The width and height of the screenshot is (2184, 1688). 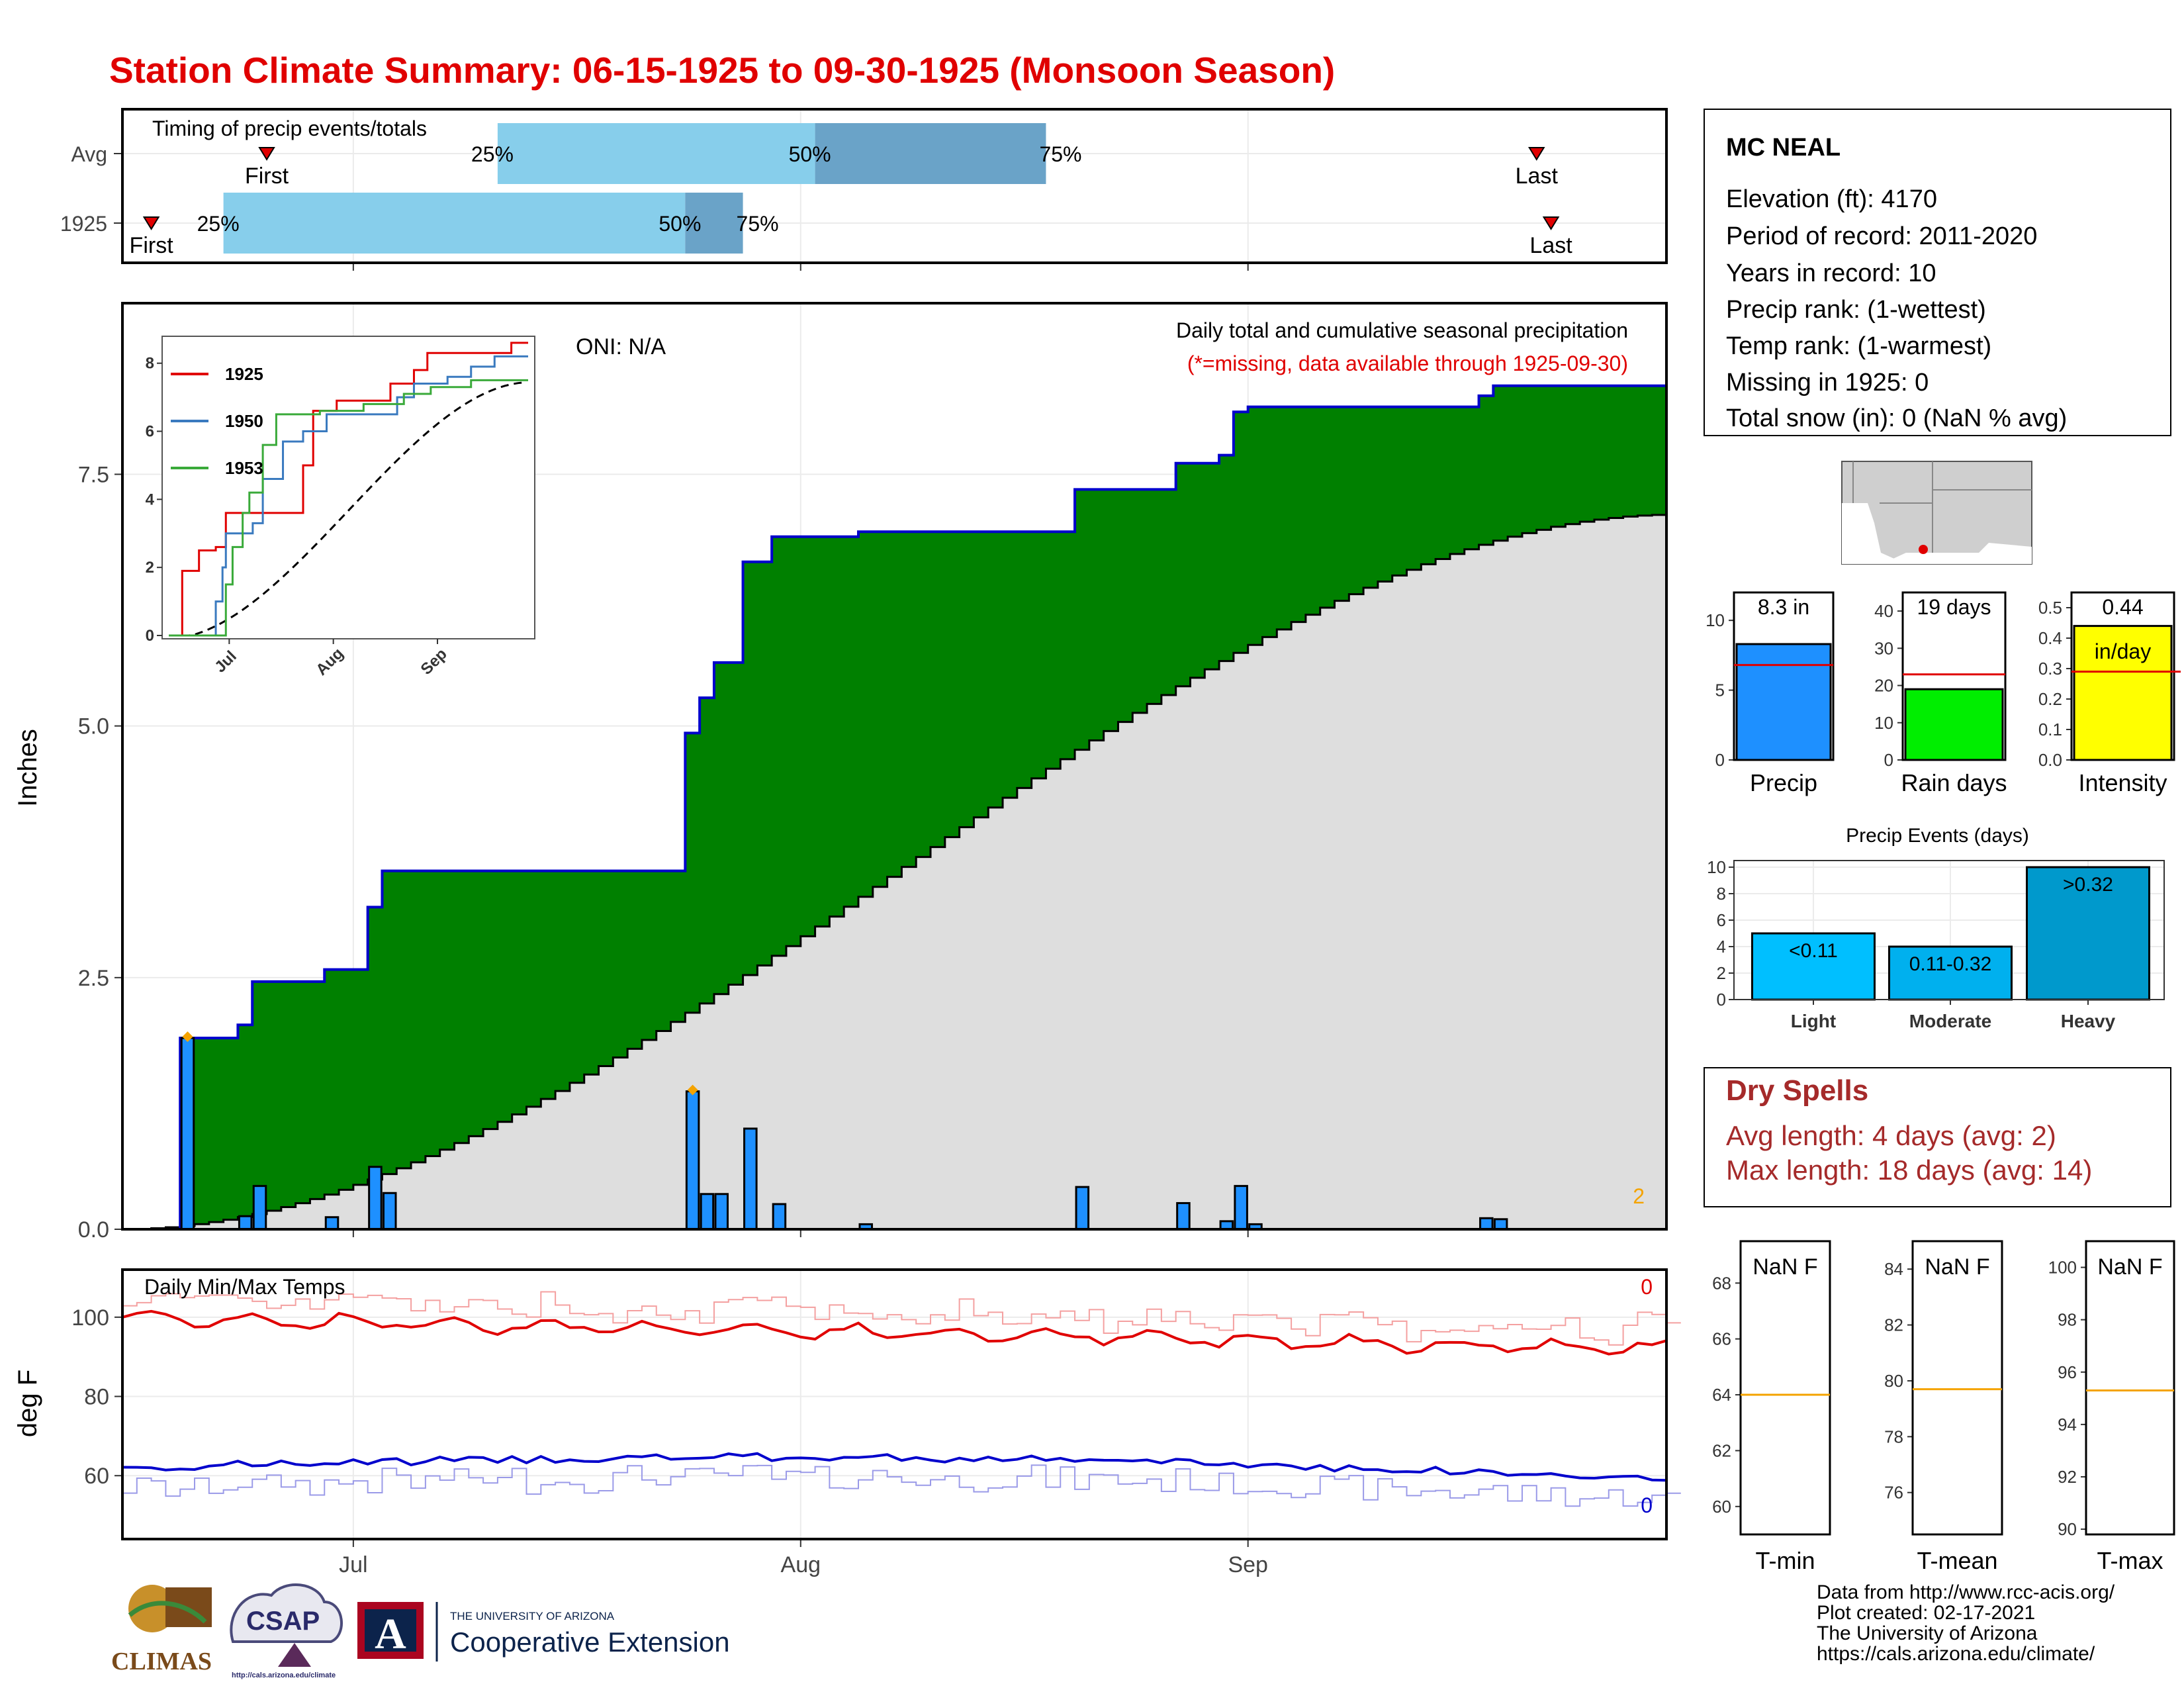 I want to click on timing-row-label: Avg, so click(x=89, y=154).